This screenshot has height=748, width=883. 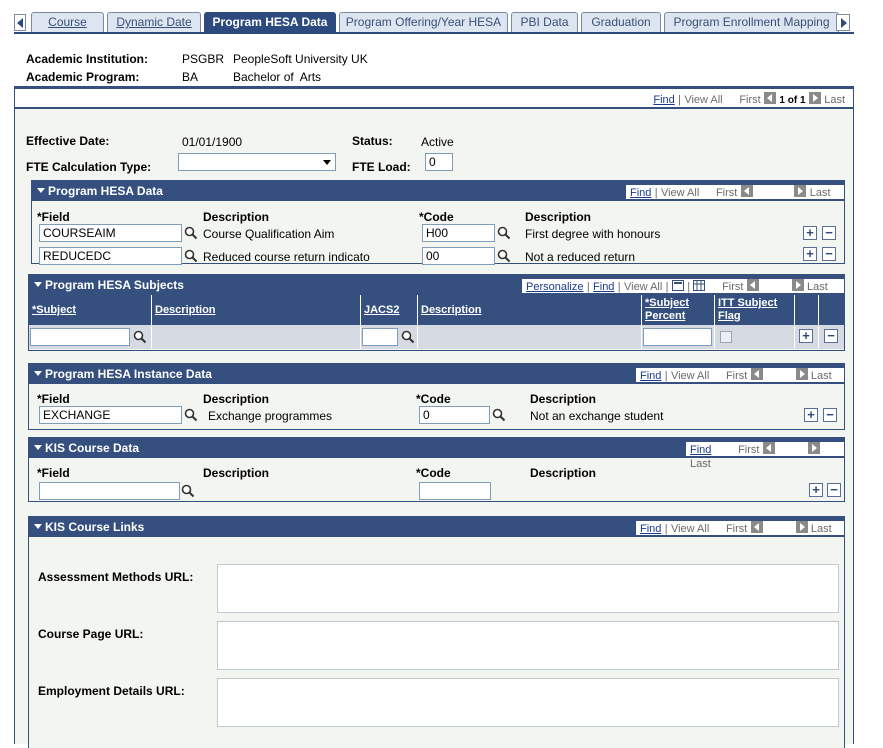 What do you see at coordinates (458, 233) in the screenshot?
I see `code-input: H00` at bounding box center [458, 233].